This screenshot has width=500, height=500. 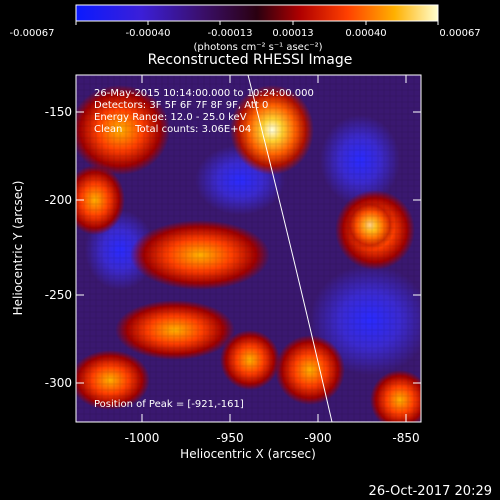 I want to click on colorbar-tick: -0.00067, so click(x=32, y=33).